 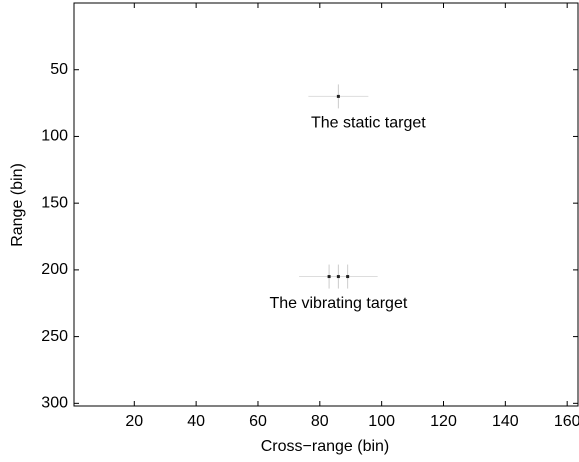 What do you see at coordinates (505, 421) in the screenshot?
I see `x-tick-label: 140` at bounding box center [505, 421].